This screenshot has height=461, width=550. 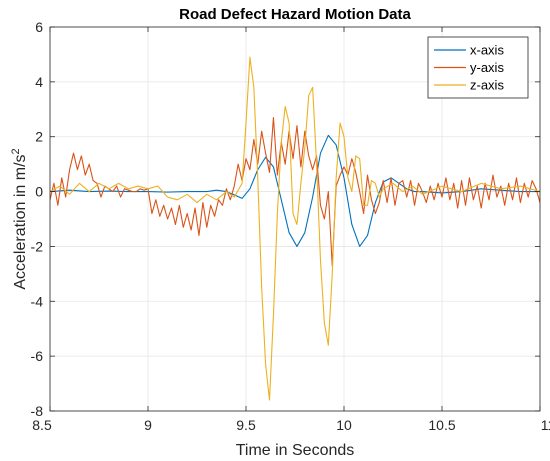 I want to click on y-tick-label: 4, so click(x=39, y=82).